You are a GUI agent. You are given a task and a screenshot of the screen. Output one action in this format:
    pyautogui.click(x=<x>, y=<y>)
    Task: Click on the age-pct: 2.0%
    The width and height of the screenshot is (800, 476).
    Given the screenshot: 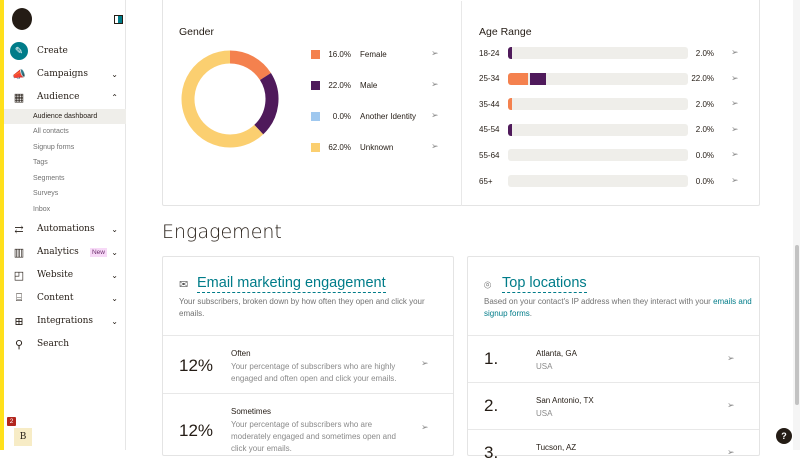 What is the action you would take?
    pyautogui.click(x=704, y=53)
    